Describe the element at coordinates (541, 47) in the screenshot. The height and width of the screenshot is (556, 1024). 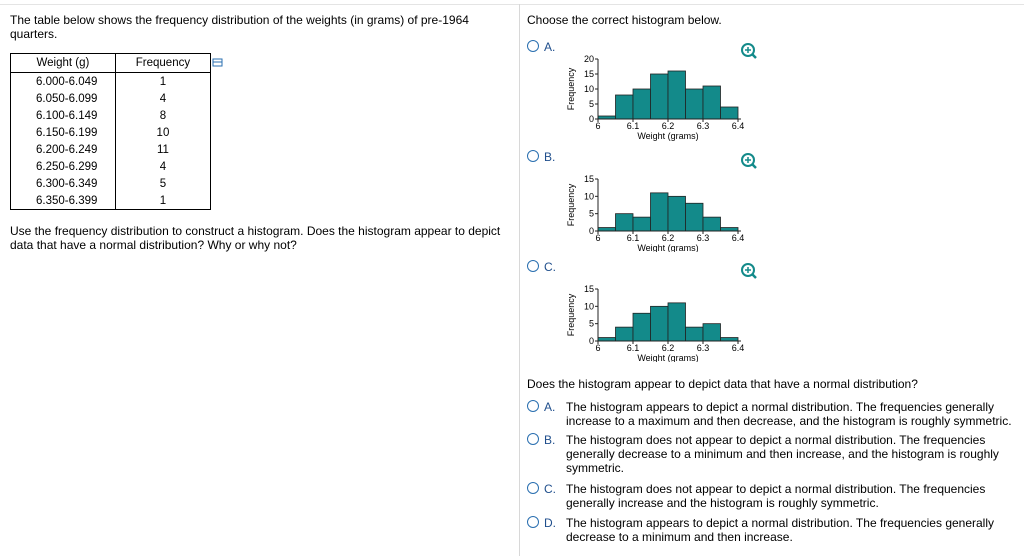
I see `option: A.` at that location.